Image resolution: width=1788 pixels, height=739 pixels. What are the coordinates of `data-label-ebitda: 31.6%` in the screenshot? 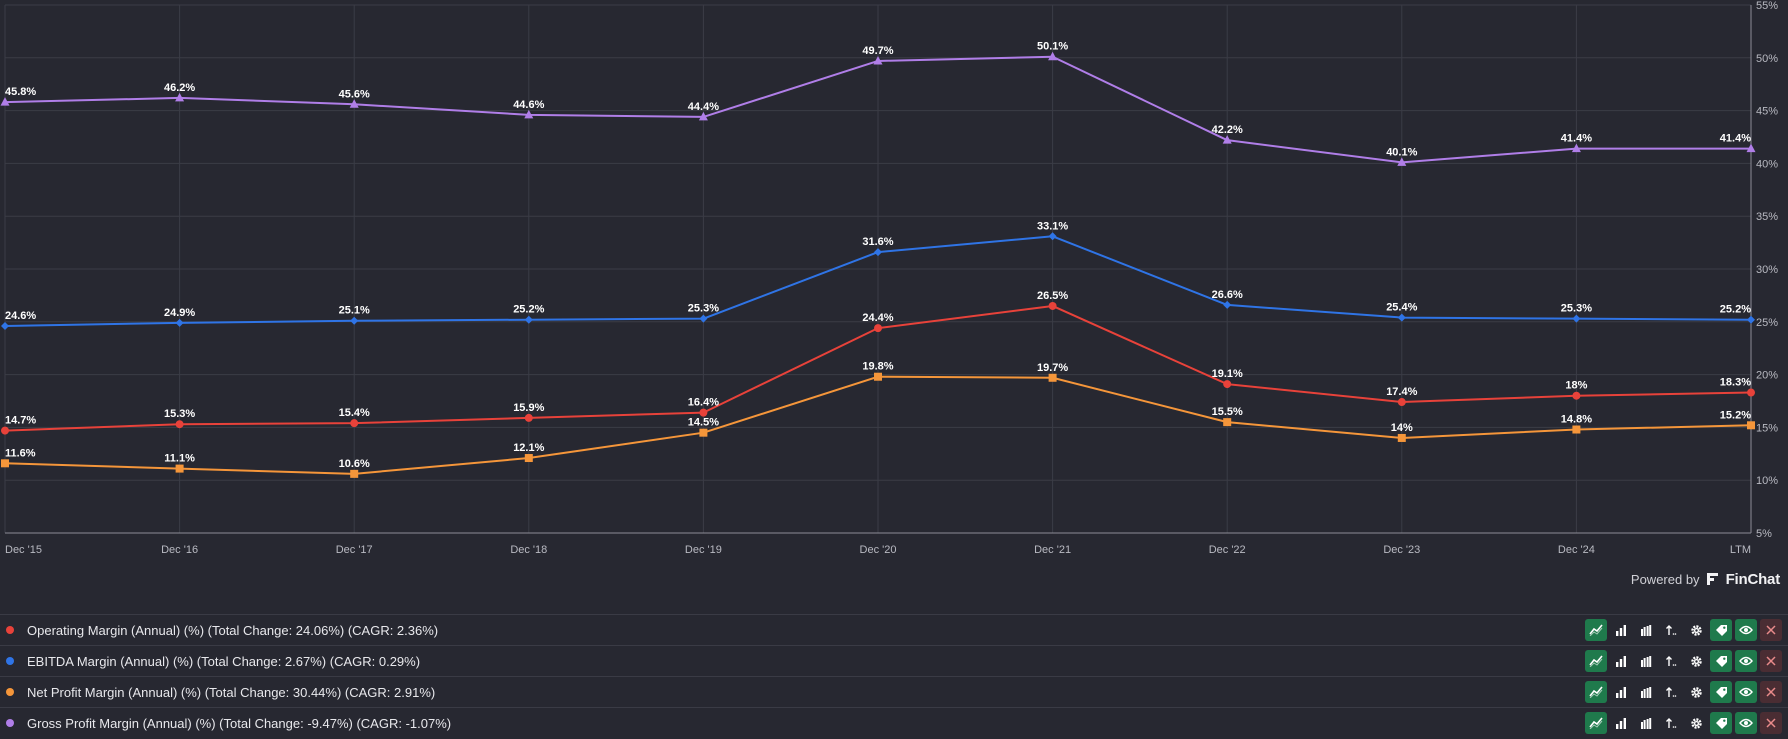 It's located at (877, 242).